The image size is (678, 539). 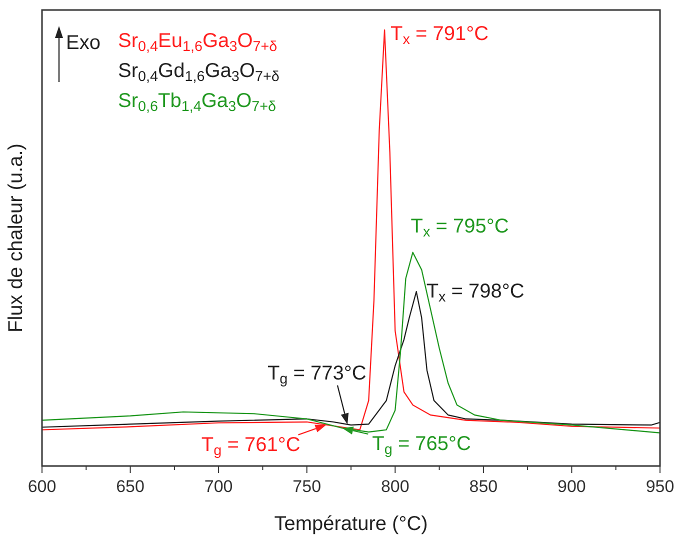 What do you see at coordinates (475, 293) in the screenshot?
I see `annotation: T$_{x}$ = 798°C` at bounding box center [475, 293].